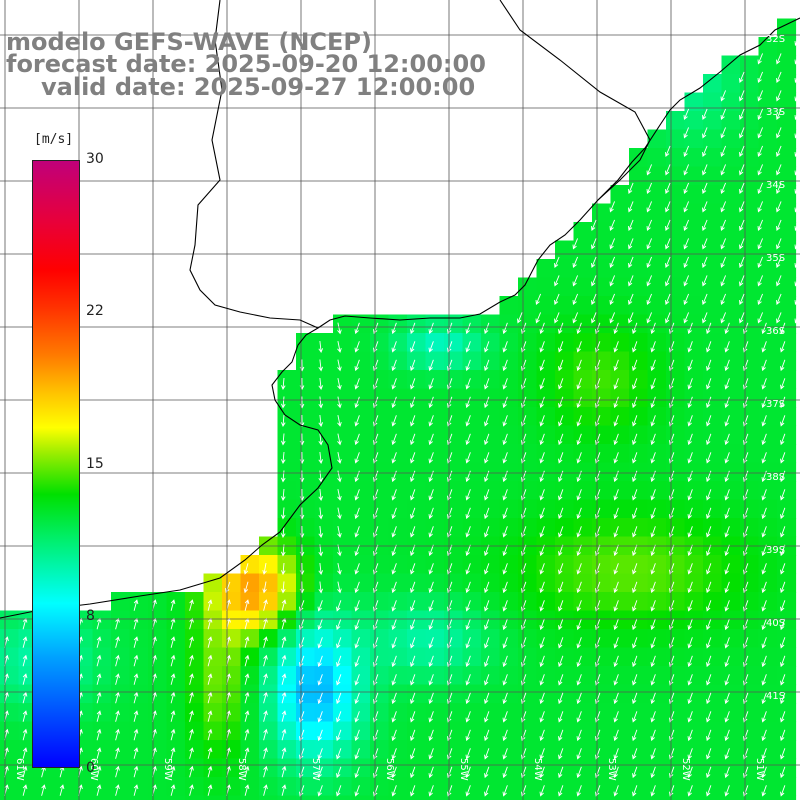 The height and width of the screenshot is (800, 800). What do you see at coordinates (775, 185) in the screenshot?
I see `lat-label-34S: 34S` at bounding box center [775, 185].